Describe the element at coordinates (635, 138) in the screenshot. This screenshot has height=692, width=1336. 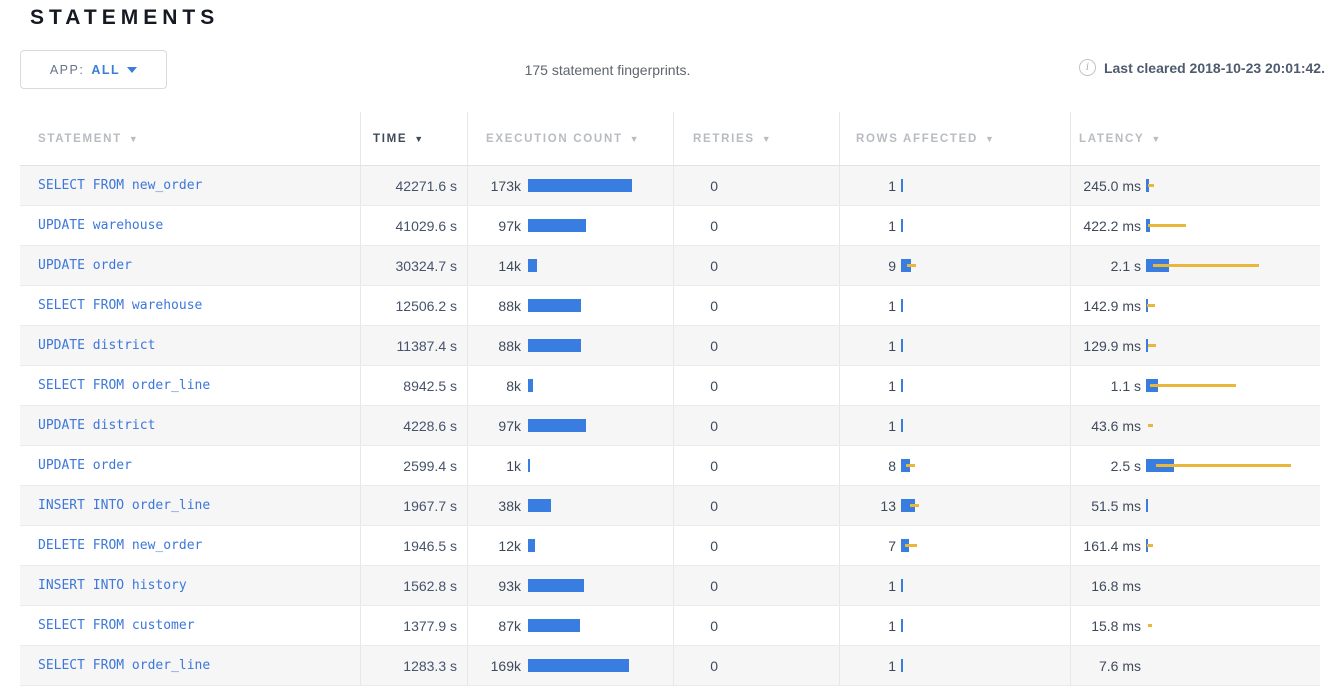
I see `sort-arrow-icon: ▼` at that location.